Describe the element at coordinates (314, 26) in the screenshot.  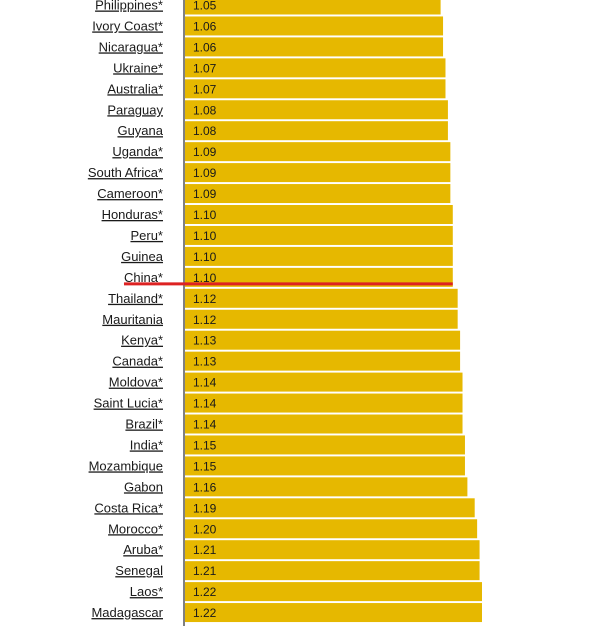
I see `bar-ivory-coast` at that location.